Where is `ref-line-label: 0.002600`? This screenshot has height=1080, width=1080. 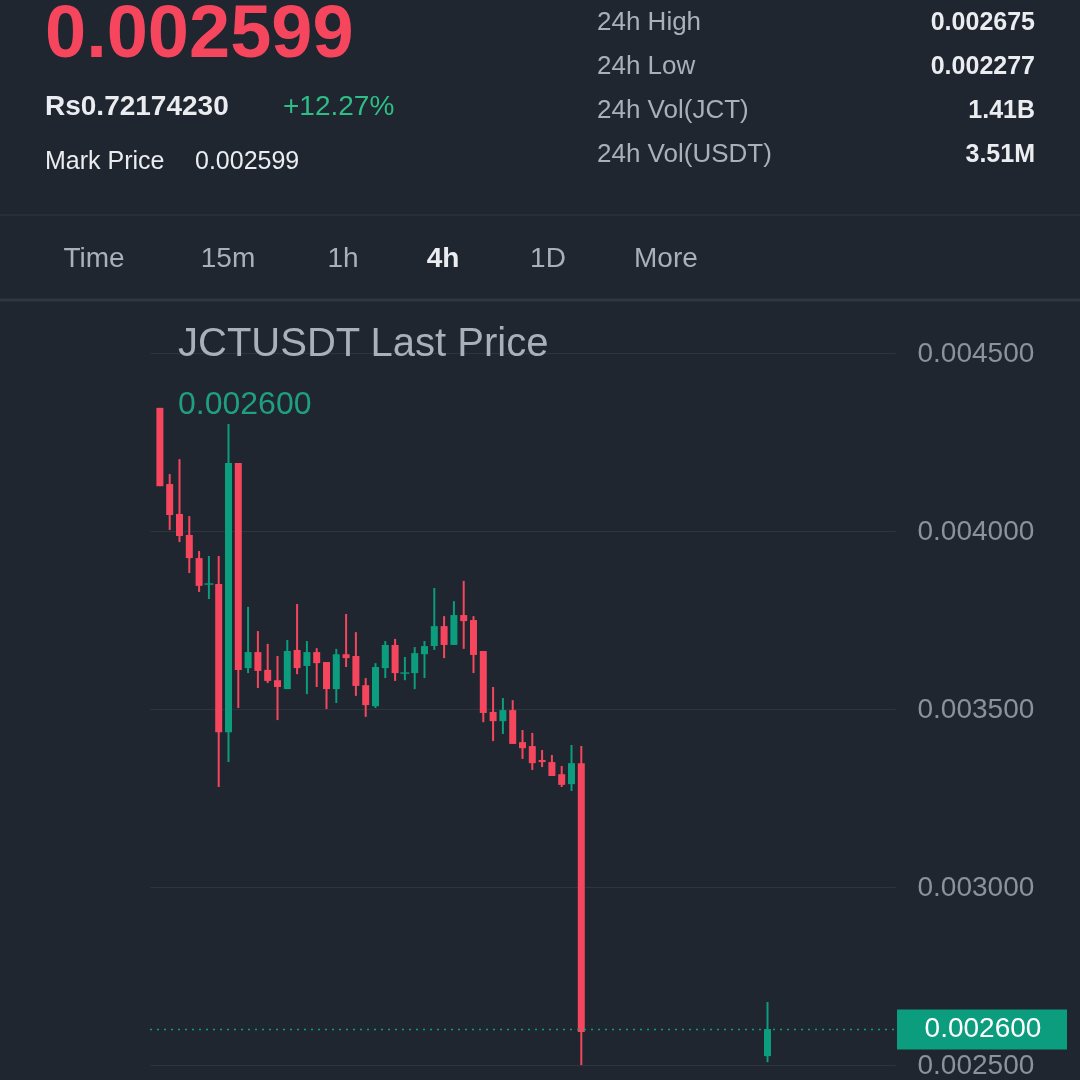
ref-line-label: 0.002600 is located at coordinates (983, 1028).